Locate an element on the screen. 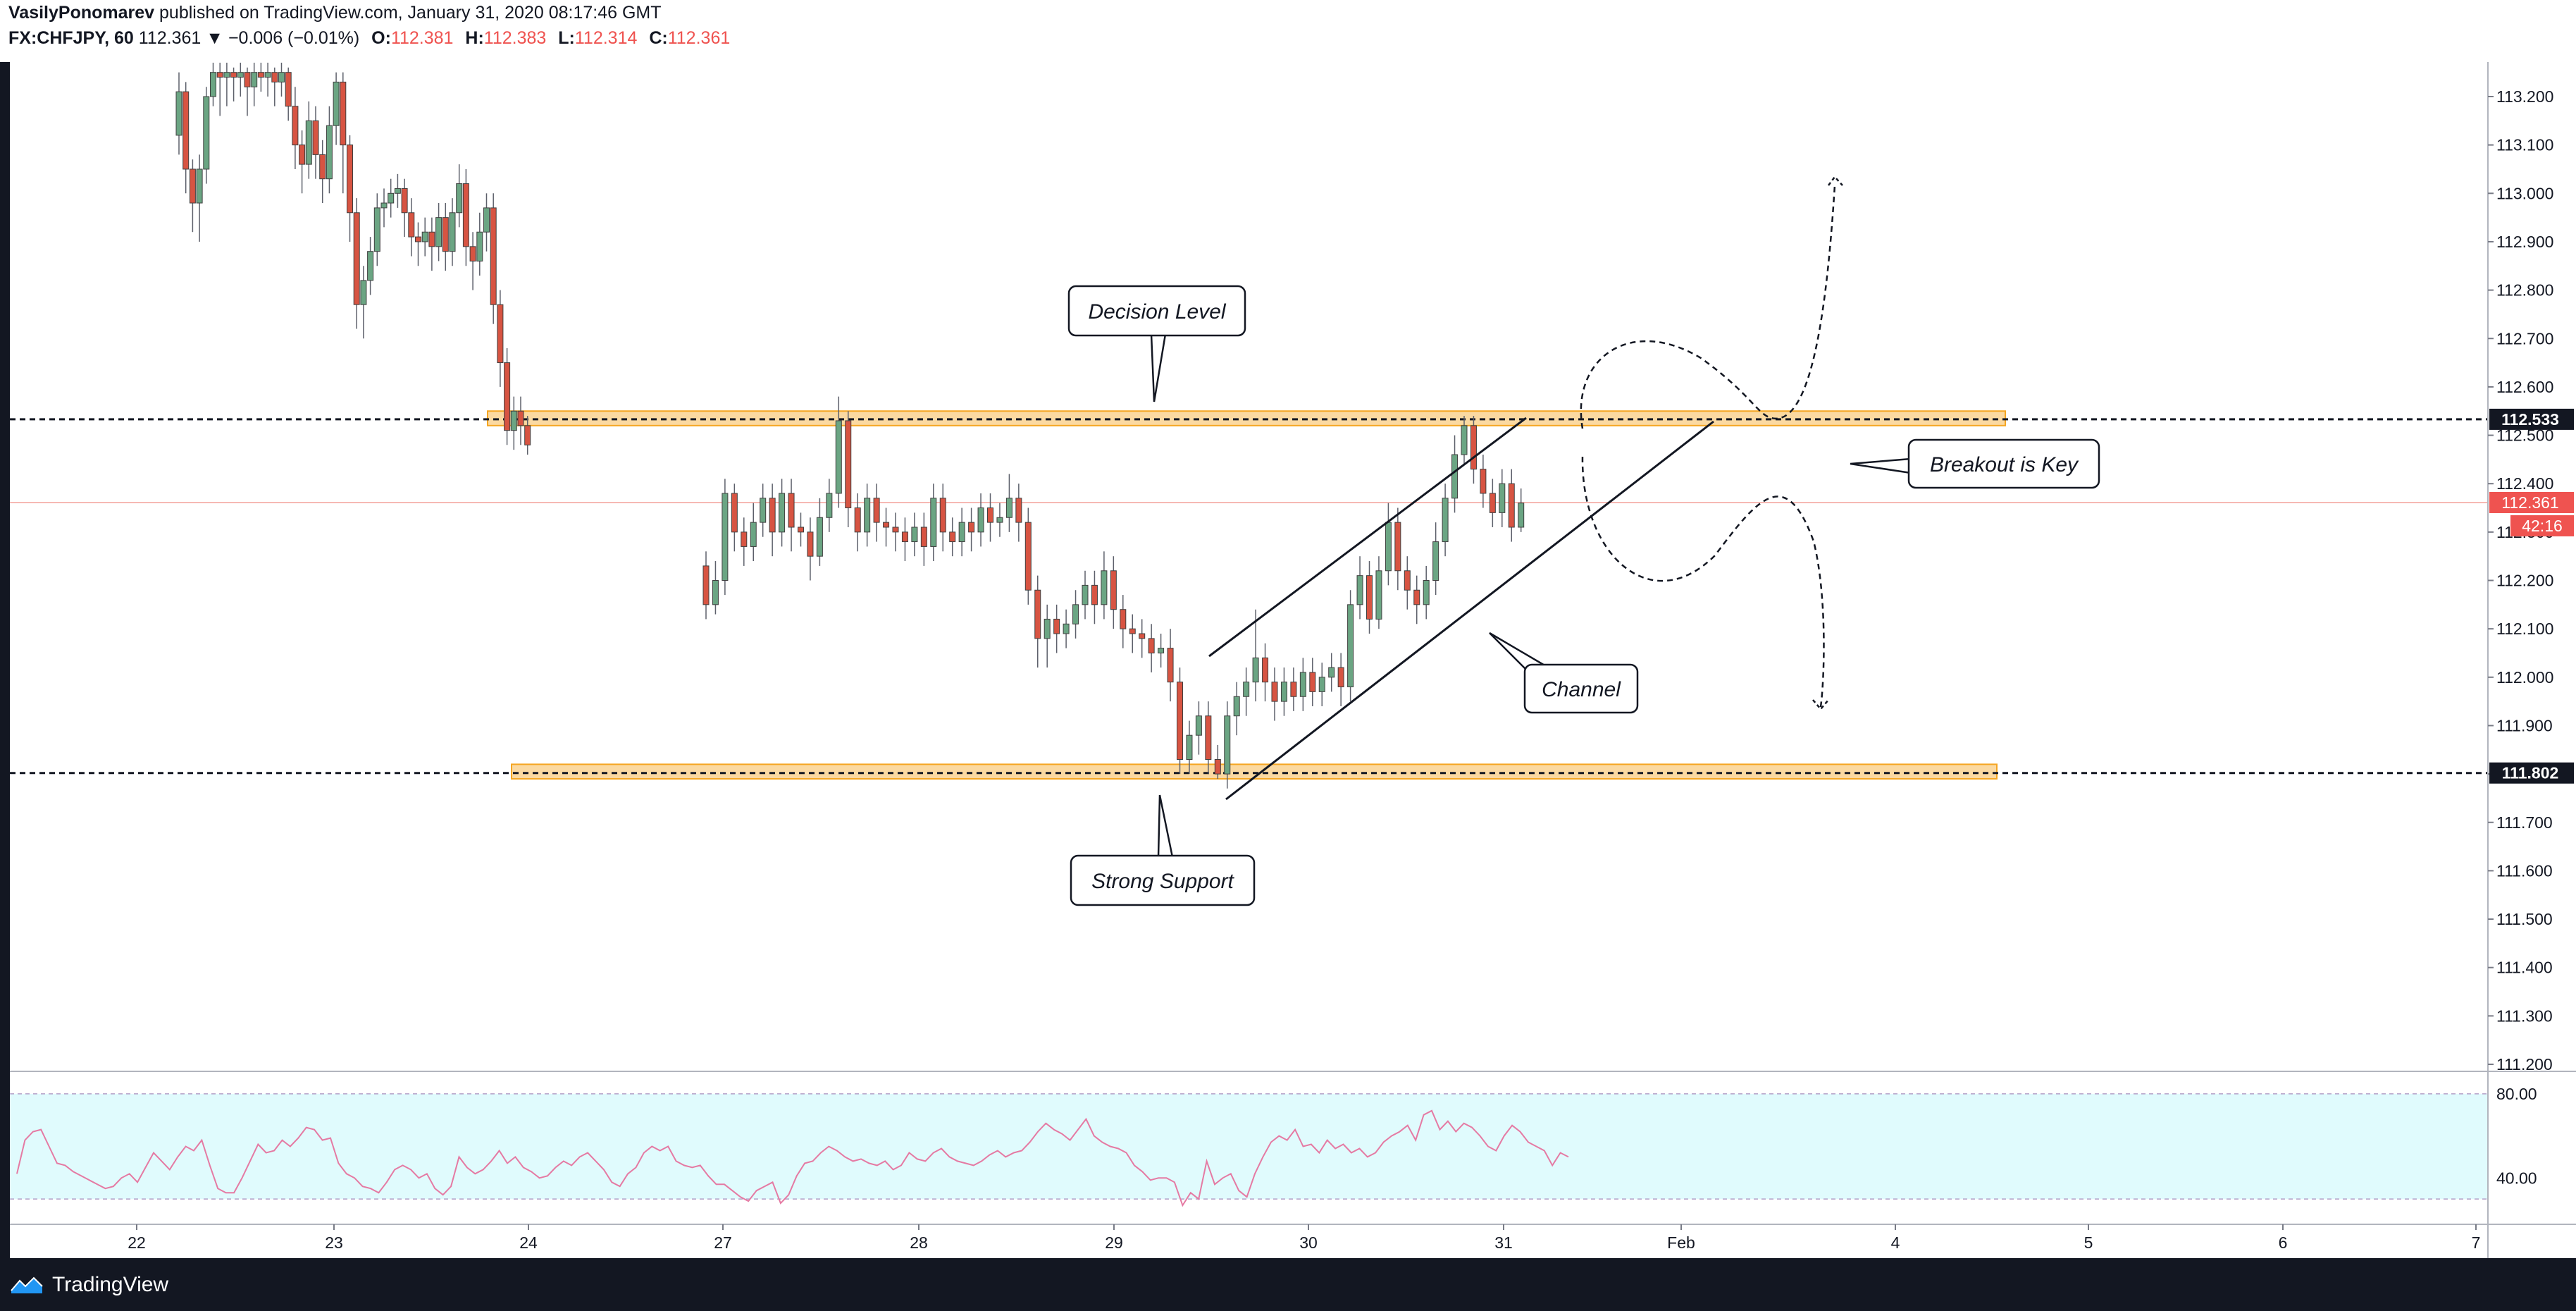  decision-level-callout-text: Decision Level is located at coordinates (1157, 312).